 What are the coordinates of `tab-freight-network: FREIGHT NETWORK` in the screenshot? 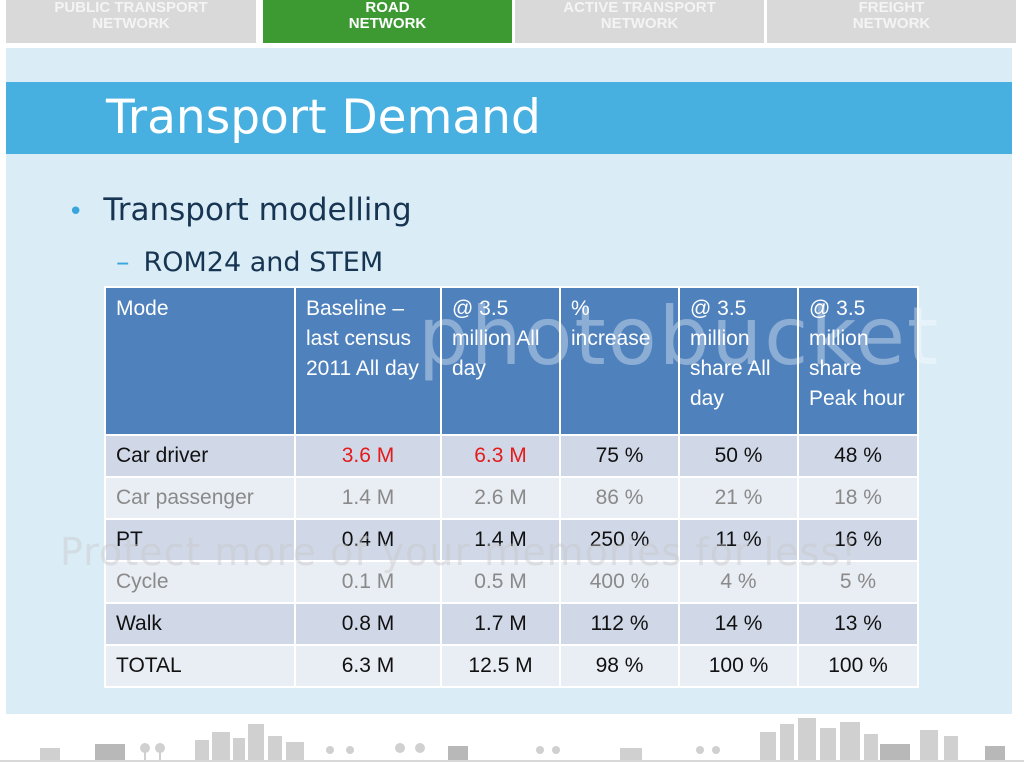 It's located at (891, 21).